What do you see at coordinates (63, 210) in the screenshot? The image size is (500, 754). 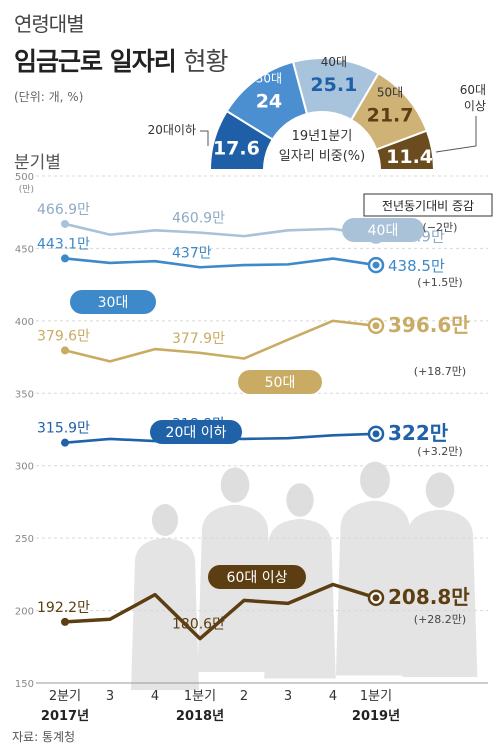 I see `data-label: 466.9만` at bounding box center [63, 210].